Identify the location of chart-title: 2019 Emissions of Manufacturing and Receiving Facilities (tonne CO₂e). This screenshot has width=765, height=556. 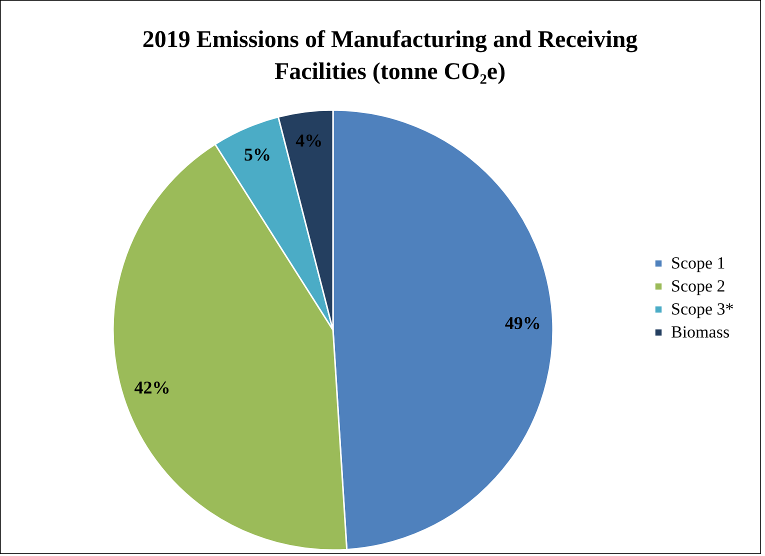
(390, 56).